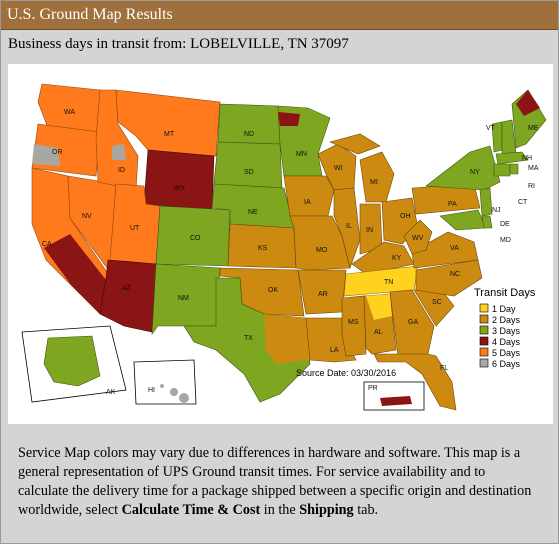 The width and height of the screenshot is (559, 544). Describe the element at coordinates (506, 353) in the screenshot. I see `legend-label: 5 Days` at that location.